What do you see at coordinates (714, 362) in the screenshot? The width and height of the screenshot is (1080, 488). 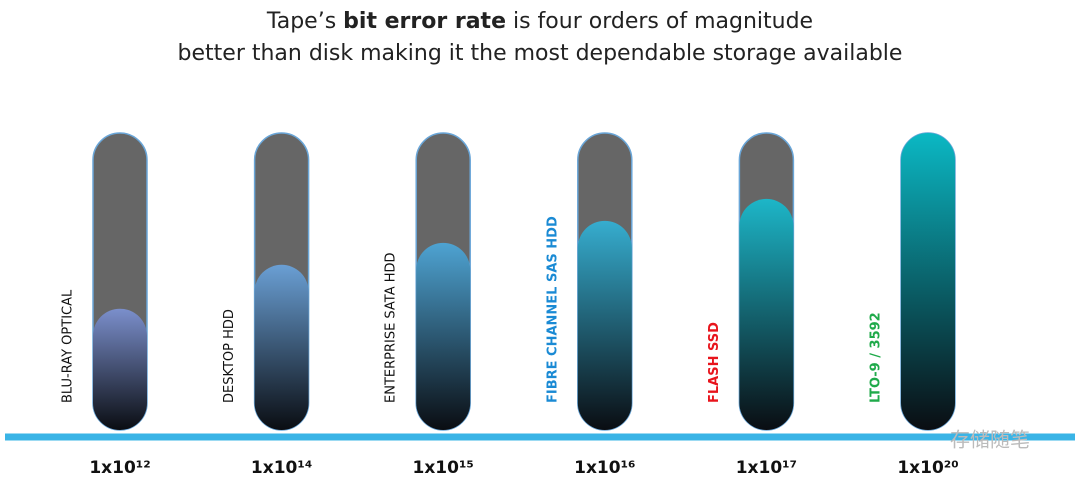 I see `category-label: FLASH SSD` at bounding box center [714, 362].